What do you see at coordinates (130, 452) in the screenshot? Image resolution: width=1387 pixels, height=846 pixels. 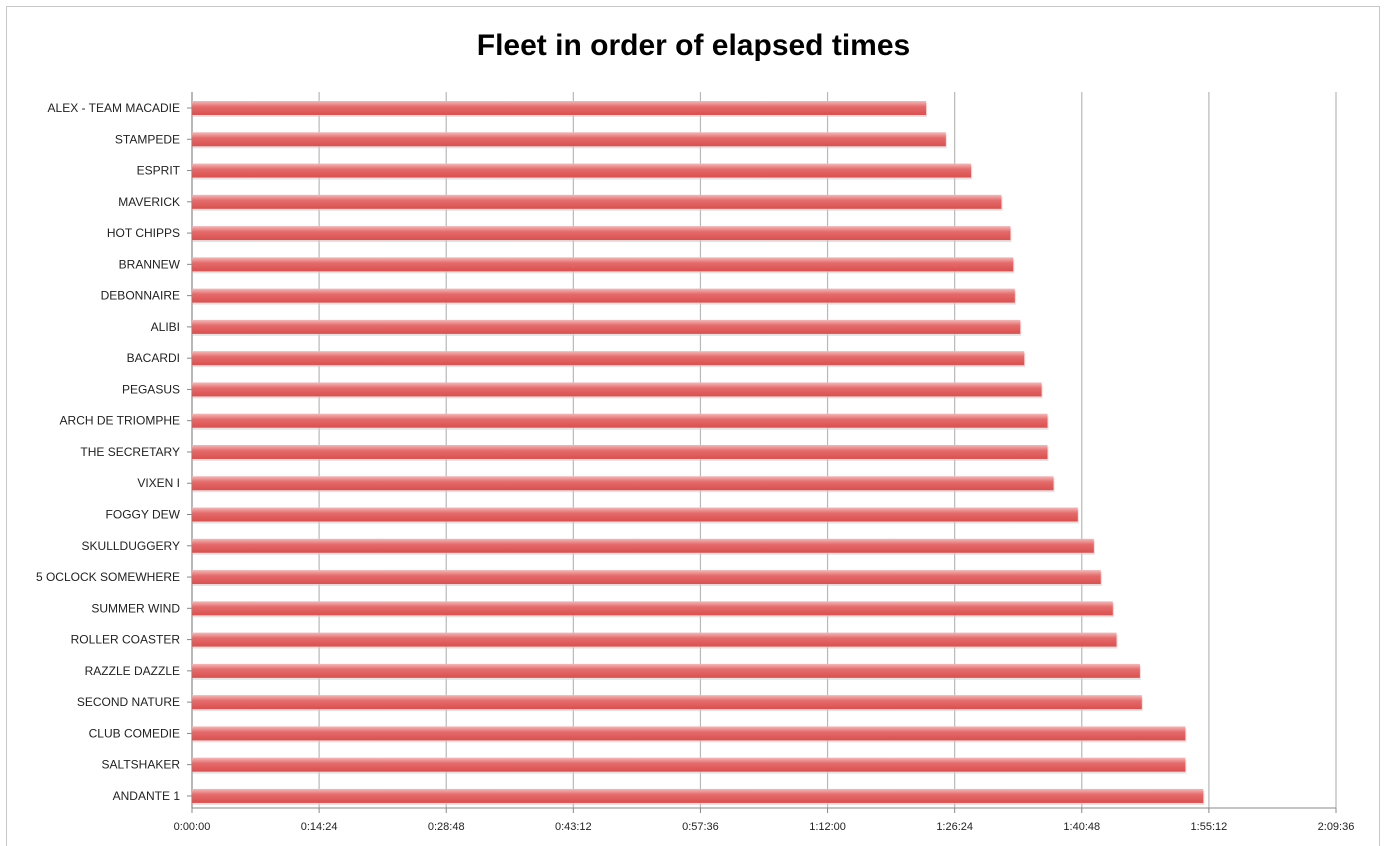 I see `category-label: THE SECRETARY` at bounding box center [130, 452].